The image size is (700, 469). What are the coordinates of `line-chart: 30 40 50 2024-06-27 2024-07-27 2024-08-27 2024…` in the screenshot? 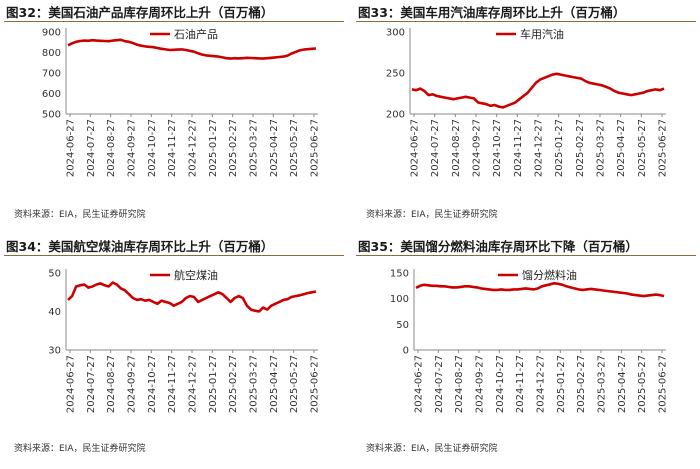 It's located at (184, 340).